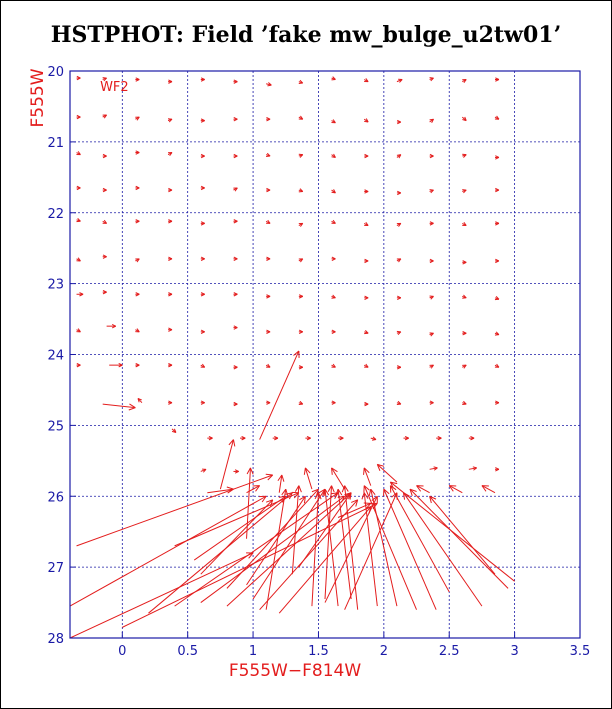 This screenshot has width=612, height=709. What do you see at coordinates (580, 651) in the screenshot?
I see `x-tick-label: 3.5` at bounding box center [580, 651].